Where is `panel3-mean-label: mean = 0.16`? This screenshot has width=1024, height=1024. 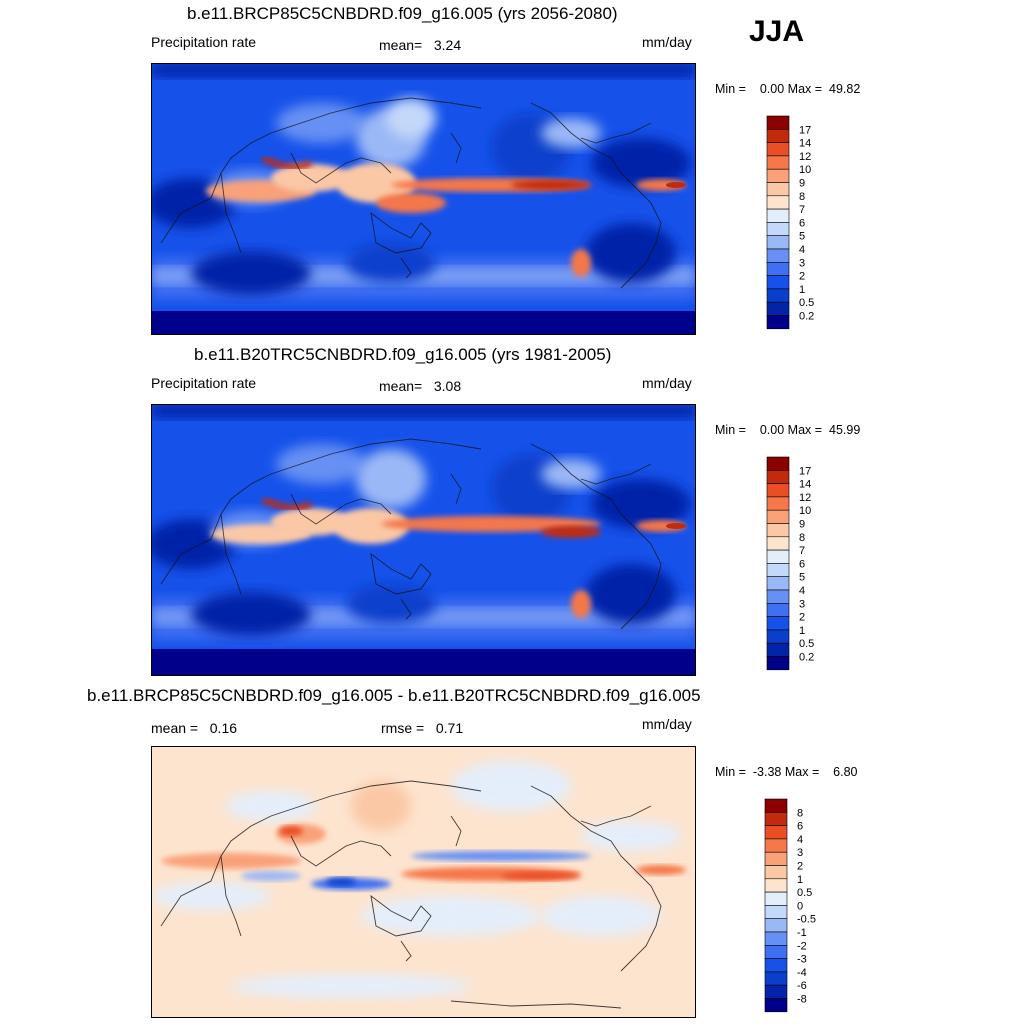 panel3-mean-label: mean = 0.16 is located at coordinates (194, 728).